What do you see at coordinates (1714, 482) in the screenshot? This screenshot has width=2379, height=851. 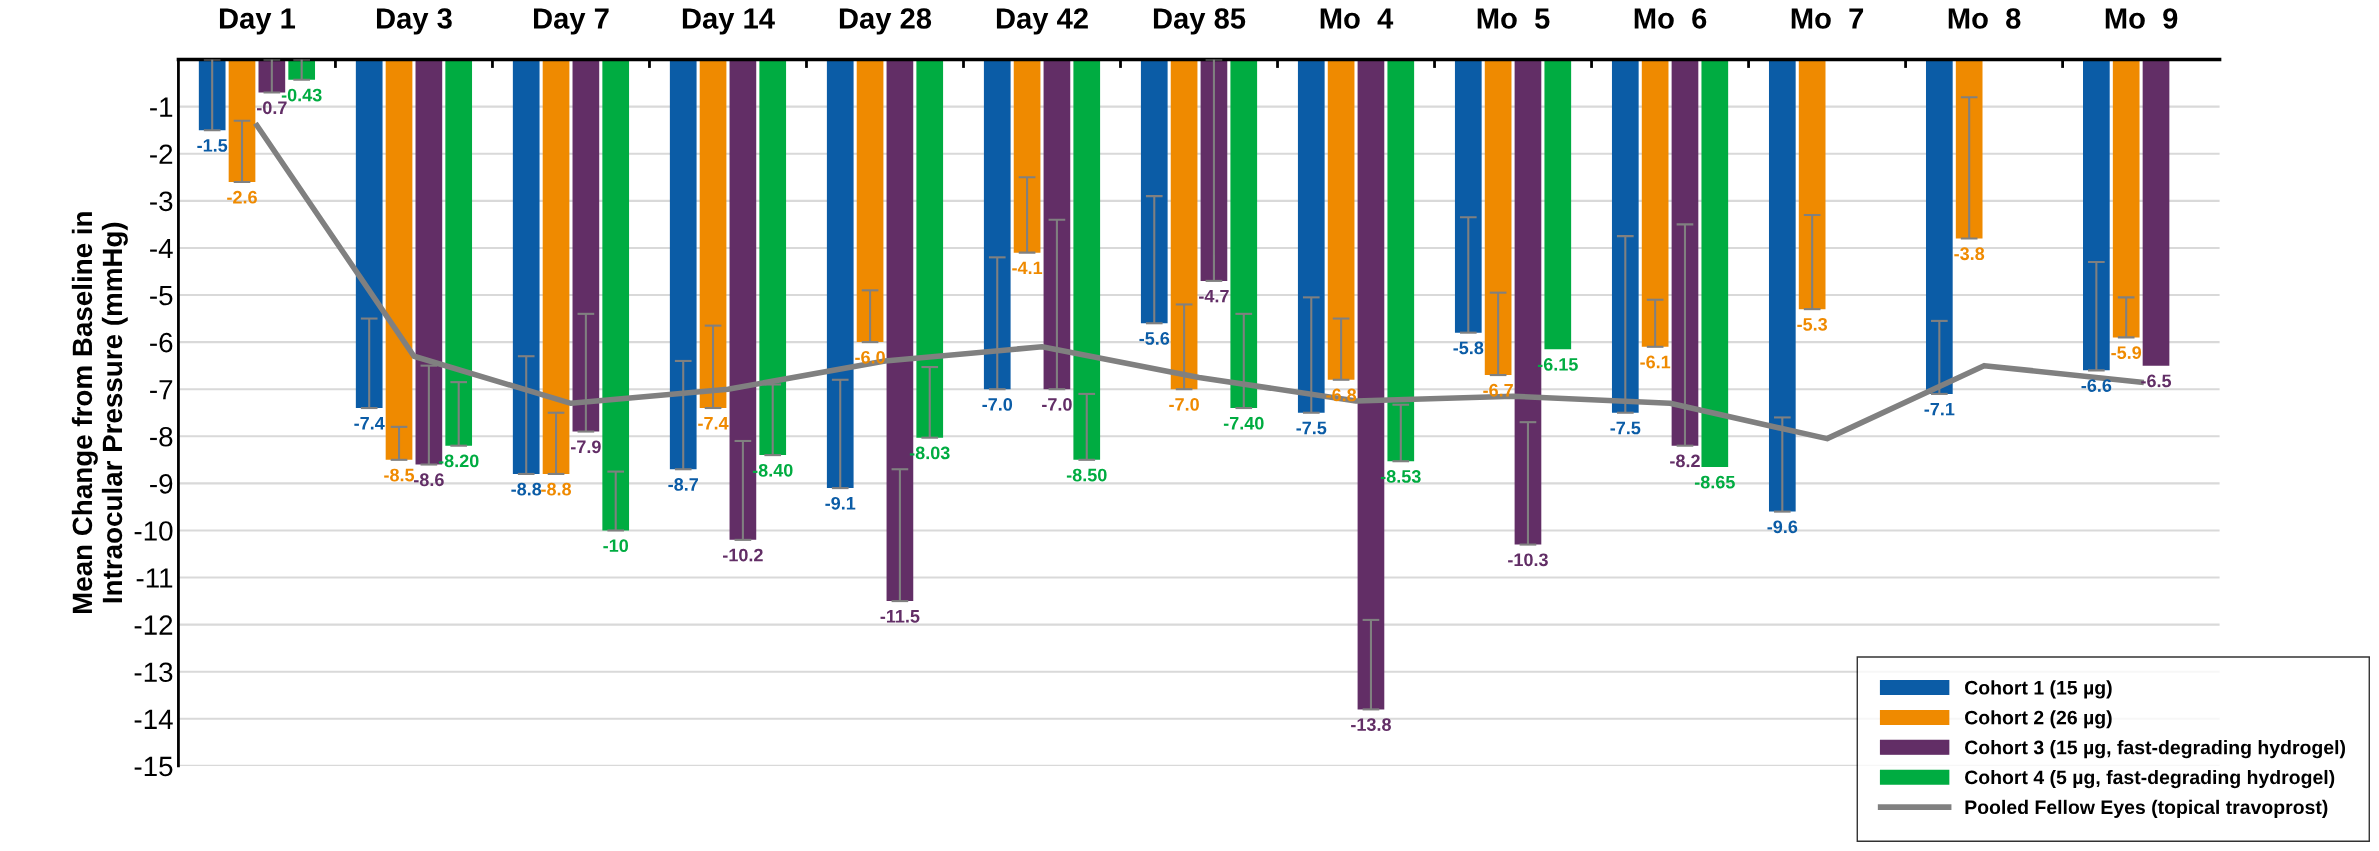 I see `data-label: -8.65` at bounding box center [1714, 482].